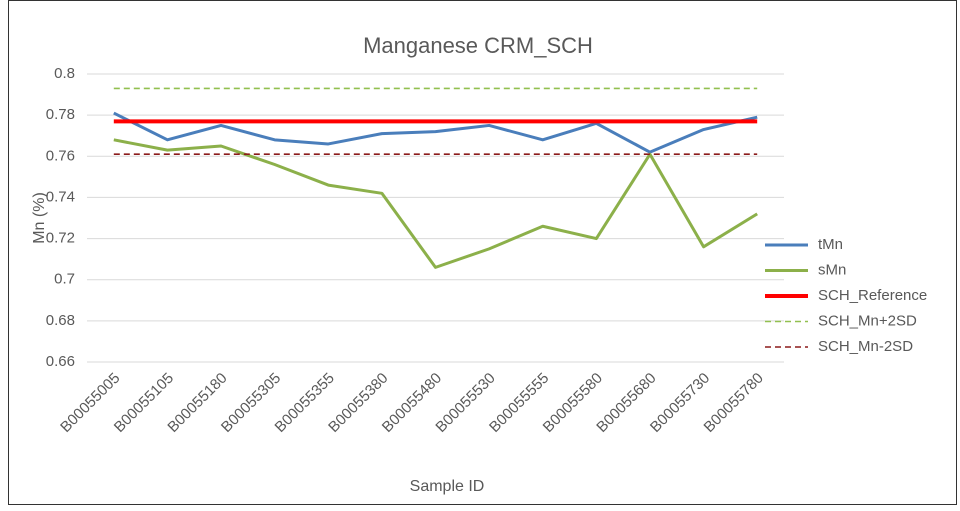 This screenshot has height=511, width=960. I want to click on y-tick-label: 0.68, so click(60, 320).